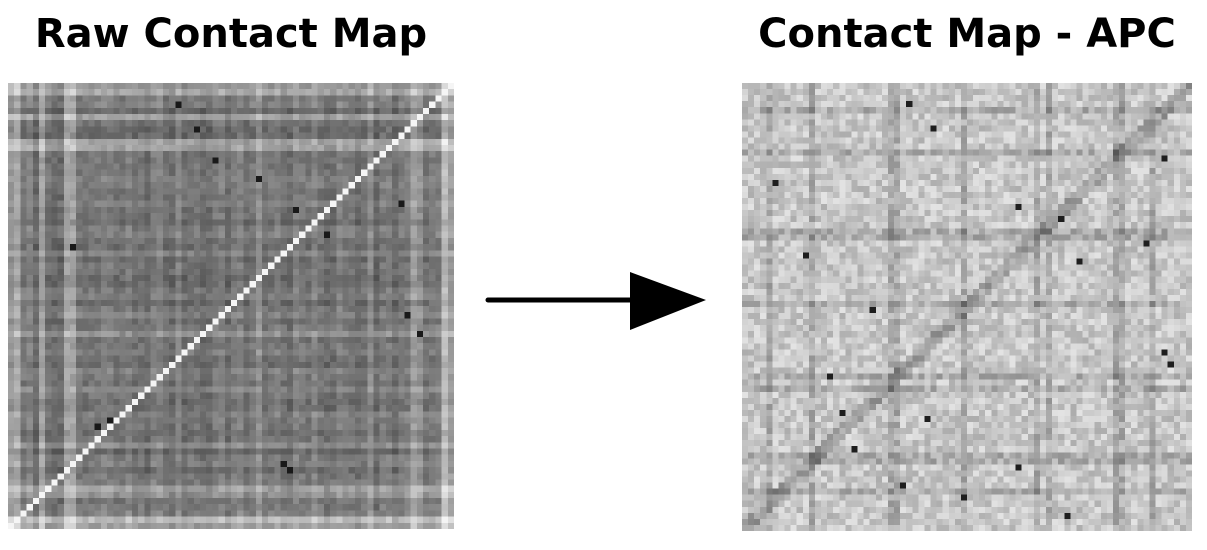 The width and height of the screenshot is (1207, 550). What do you see at coordinates (595, 301) in the screenshot?
I see `right-arrow-icon` at bounding box center [595, 301].